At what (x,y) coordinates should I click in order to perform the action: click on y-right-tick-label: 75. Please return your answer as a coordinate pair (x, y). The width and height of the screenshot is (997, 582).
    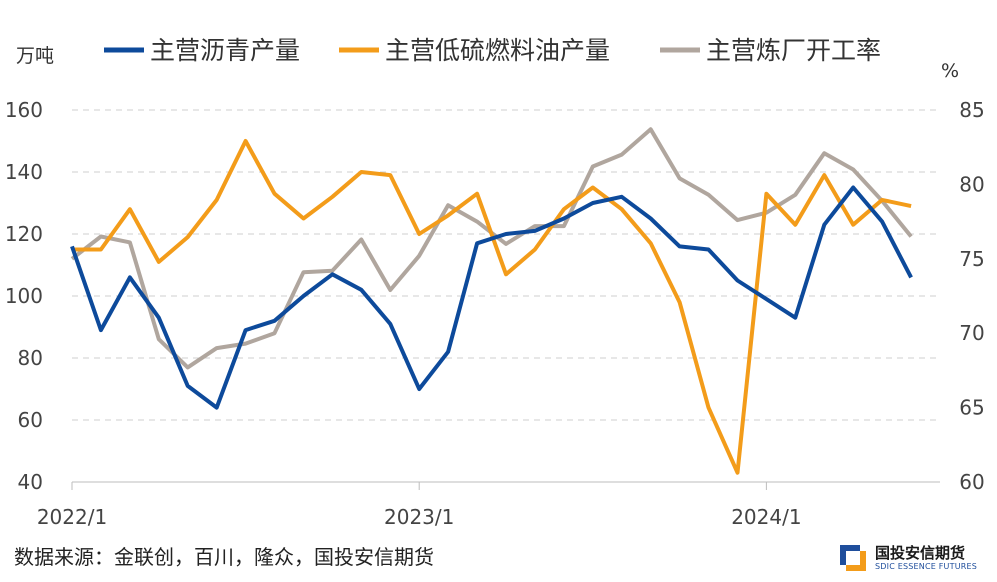
    Looking at the image, I should click on (971, 259).